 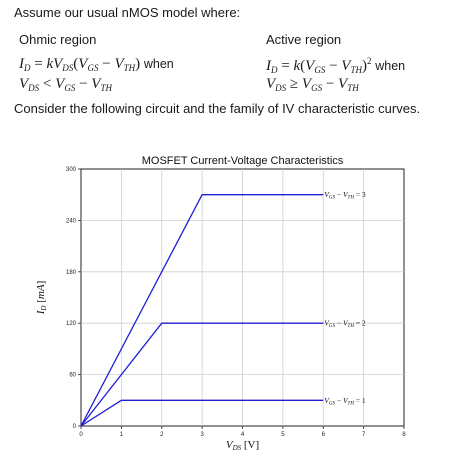 What do you see at coordinates (243, 161) in the screenshot?
I see `chart-title: MOSFET Current-Voltage Characteristics` at bounding box center [243, 161].